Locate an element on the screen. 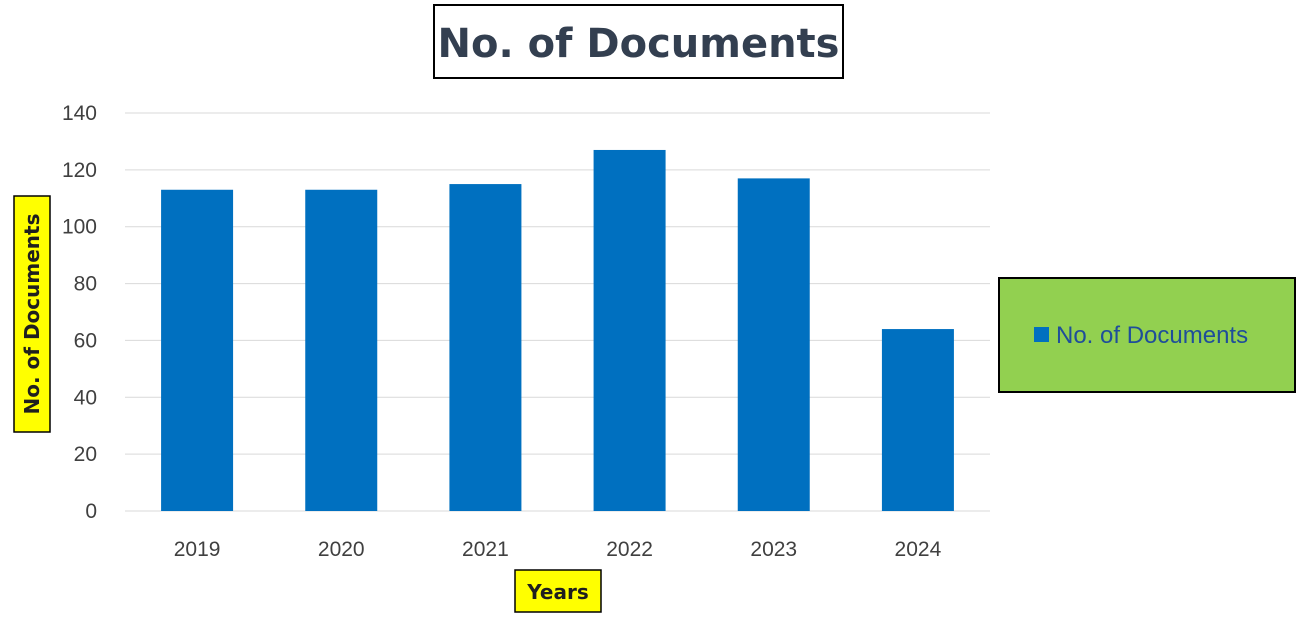 The width and height of the screenshot is (1299, 625). bar-2020 is located at coordinates (341, 350).